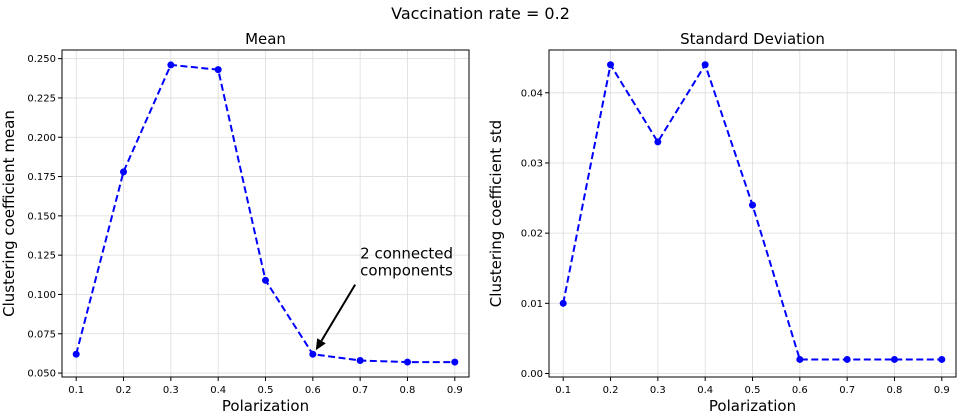 This screenshot has height=419, width=961. I want to click on y-tick-label: 0.250, so click(41, 59).